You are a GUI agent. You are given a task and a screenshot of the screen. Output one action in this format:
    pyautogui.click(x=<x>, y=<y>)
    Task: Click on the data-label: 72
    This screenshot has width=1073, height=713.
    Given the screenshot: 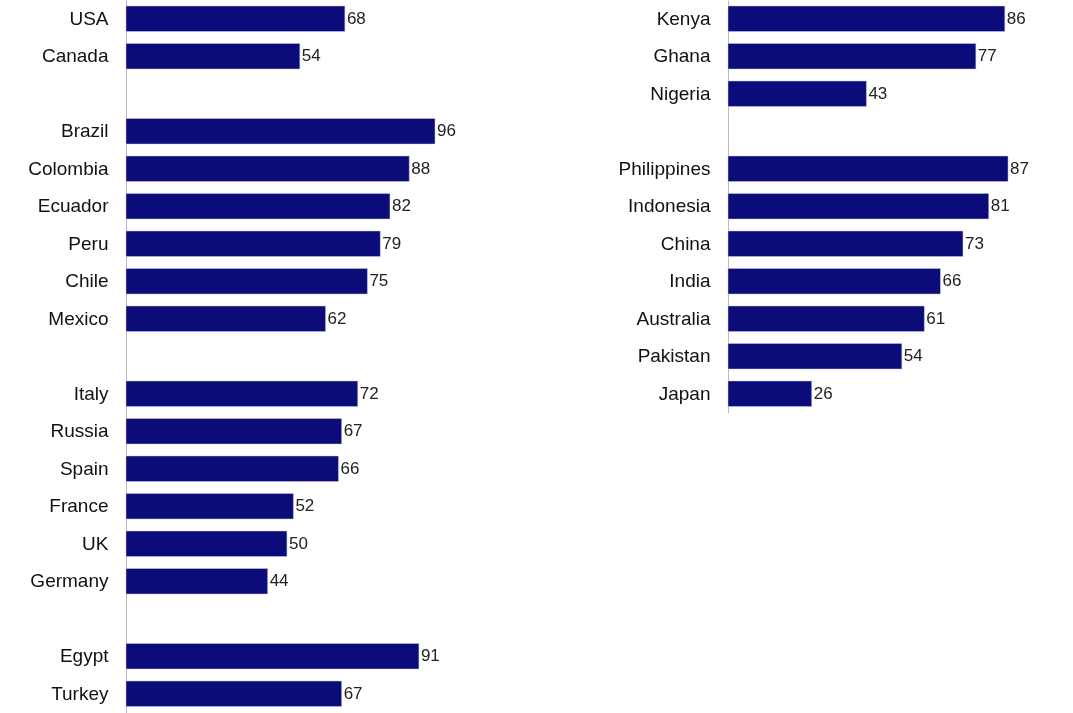 What is the action you would take?
    pyautogui.click(x=369, y=393)
    